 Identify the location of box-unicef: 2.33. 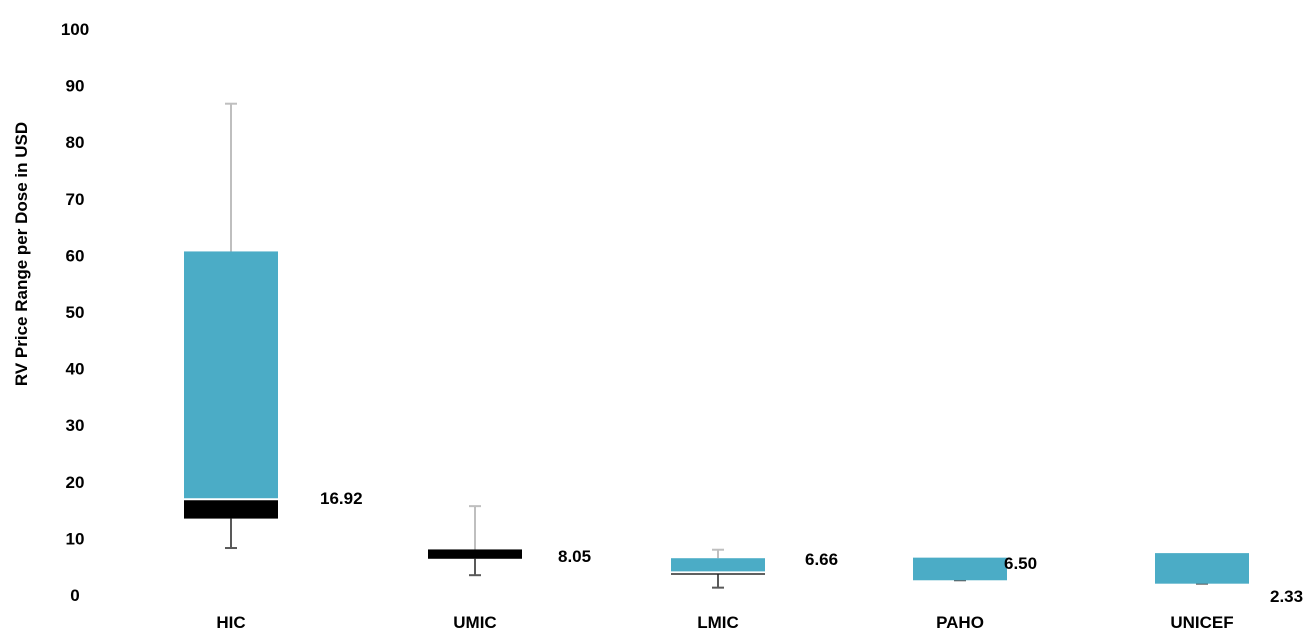
(1229, 579).